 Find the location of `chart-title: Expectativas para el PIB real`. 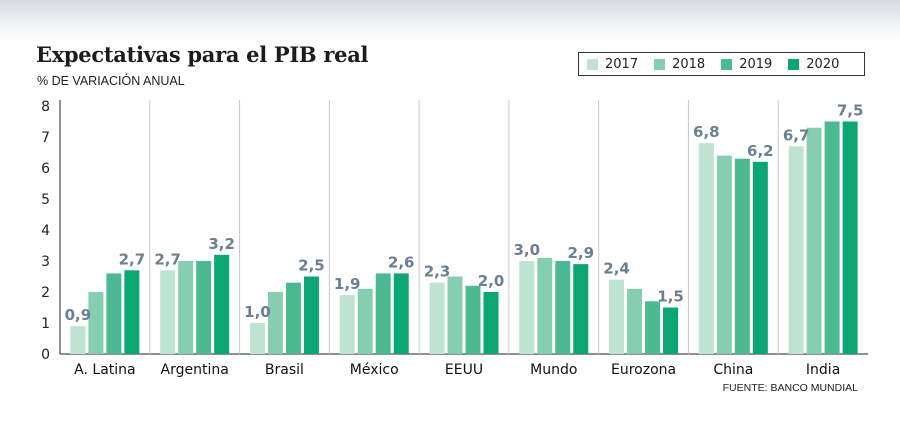

chart-title: Expectativas para el PIB real is located at coordinates (202, 54).